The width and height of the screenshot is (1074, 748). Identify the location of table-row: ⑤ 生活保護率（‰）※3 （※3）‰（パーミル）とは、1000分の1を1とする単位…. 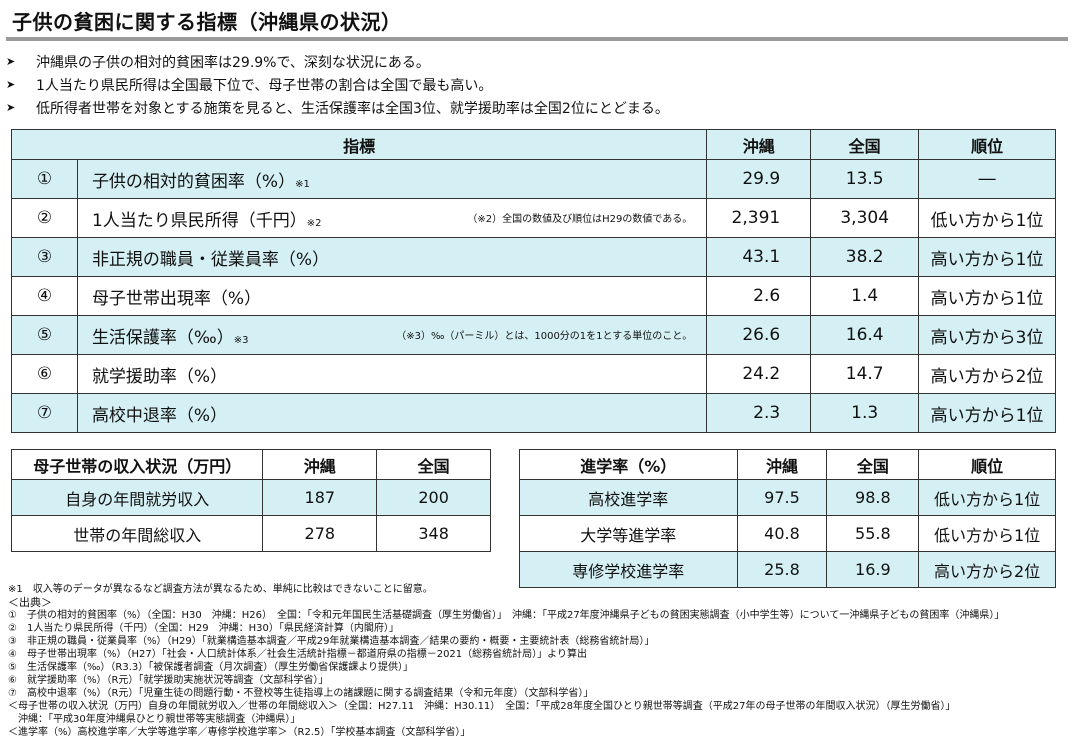
(533, 335).